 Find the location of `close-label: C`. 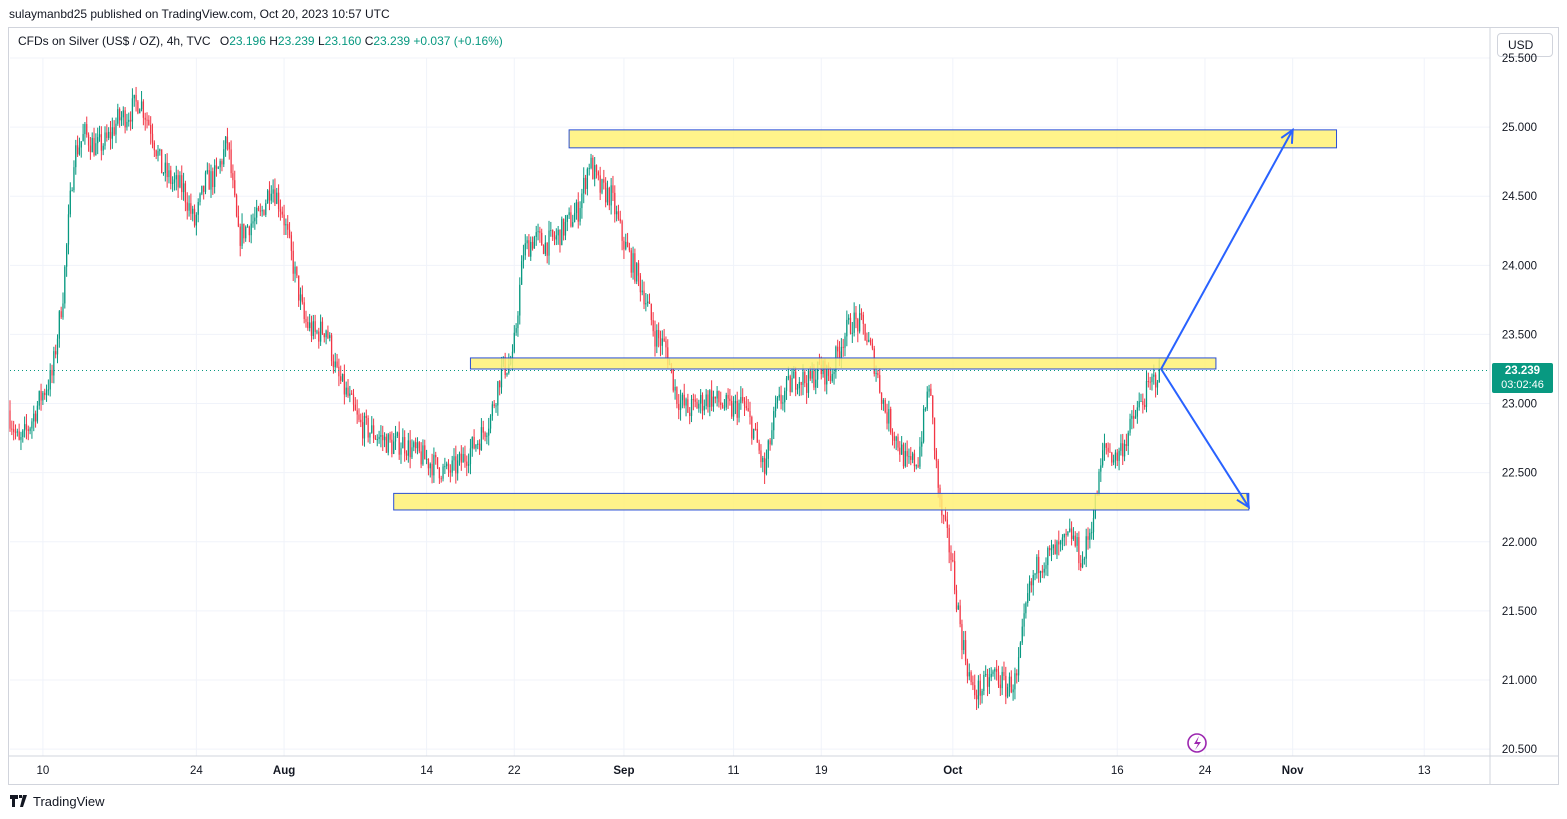

close-label: C is located at coordinates (369, 41).